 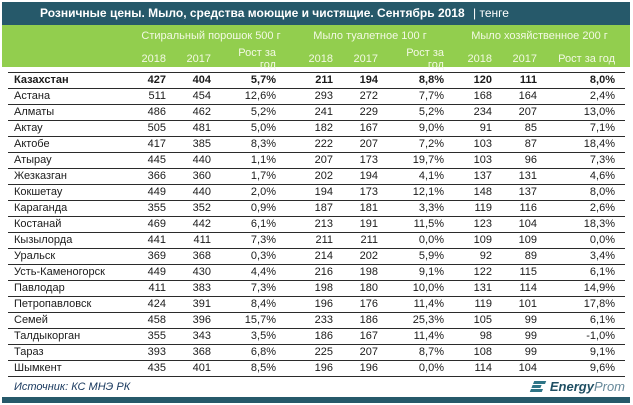 I want to click on growth-cell: 10,0%, so click(x=421, y=288).